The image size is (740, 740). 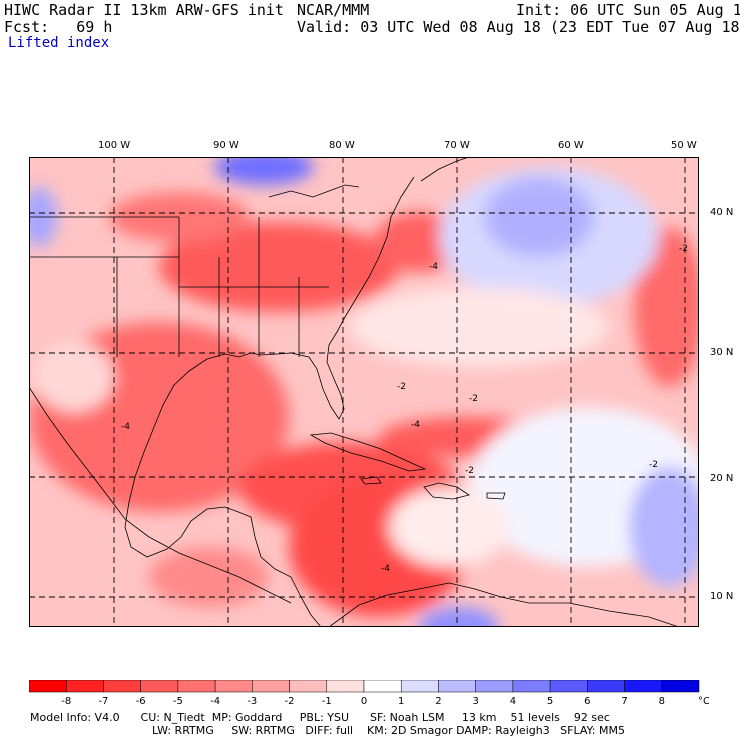 I want to click on lon-label-90w: 90 W, so click(x=226, y=145).